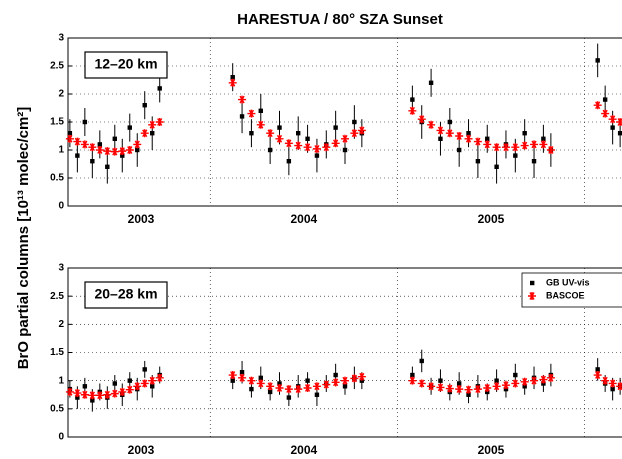 This screenshot has width=622, height=459. I want to click on y-tick-label: 2.5, so click(57, 66).